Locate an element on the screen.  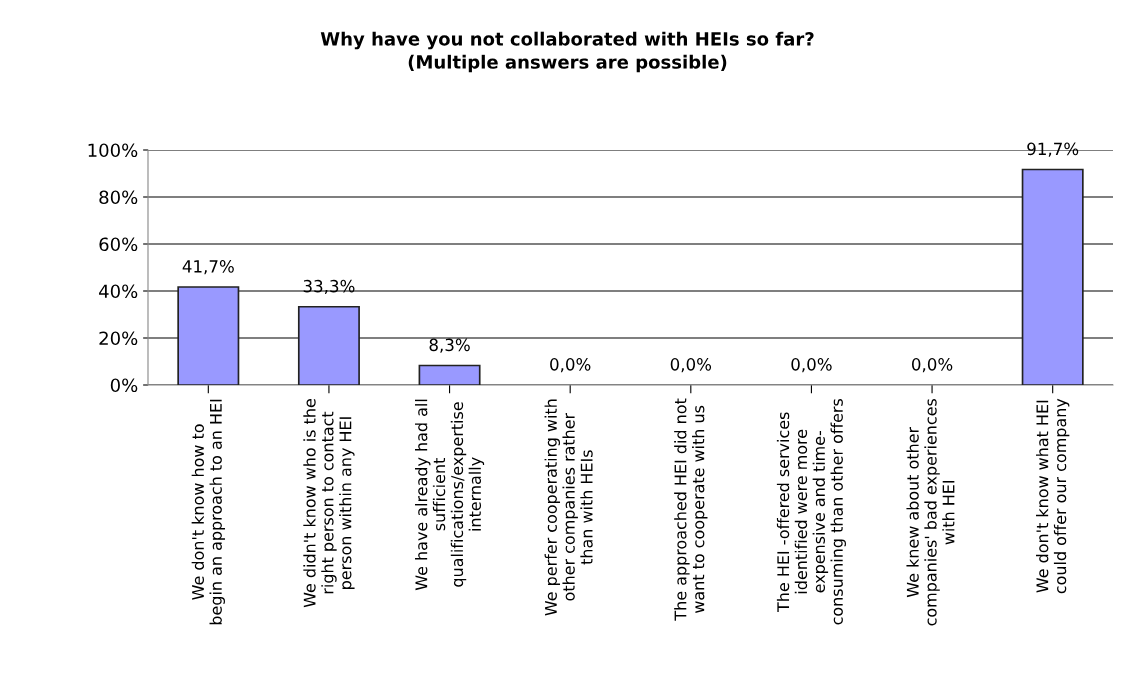
data-label: 91,7% is located at coordinates (1053, 149).